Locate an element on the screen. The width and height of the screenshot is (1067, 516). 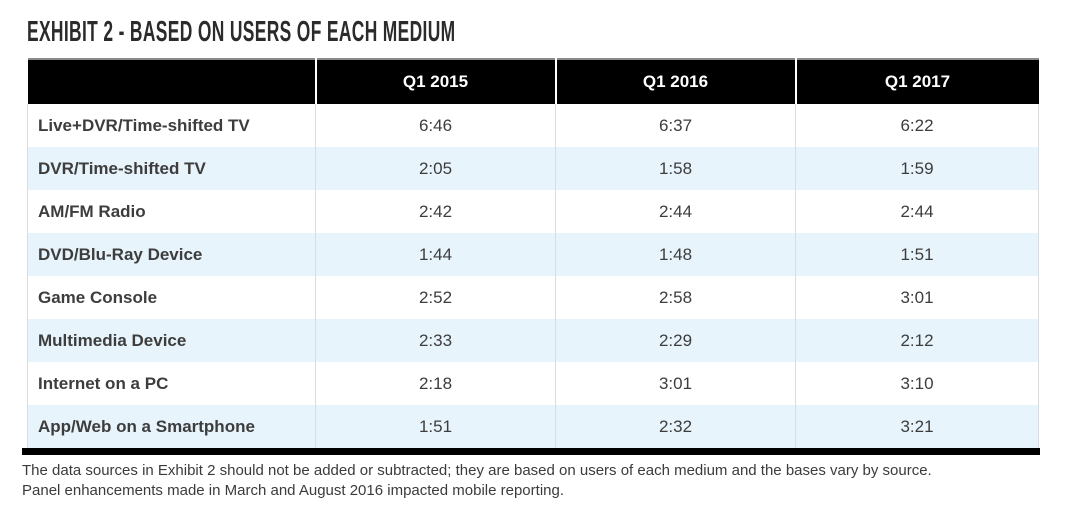
cell-value: 2:12 is located at coordinates (917, 340).